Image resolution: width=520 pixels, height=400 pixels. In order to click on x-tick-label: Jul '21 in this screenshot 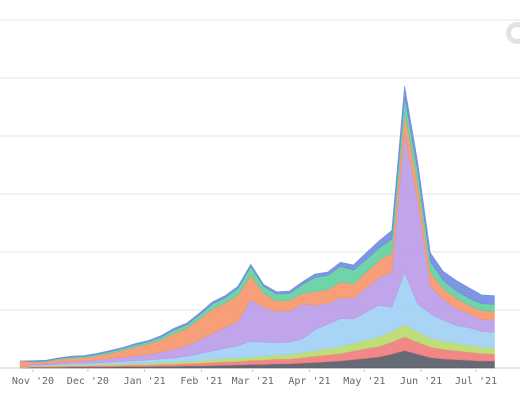, I will do `click(476, 381)`.